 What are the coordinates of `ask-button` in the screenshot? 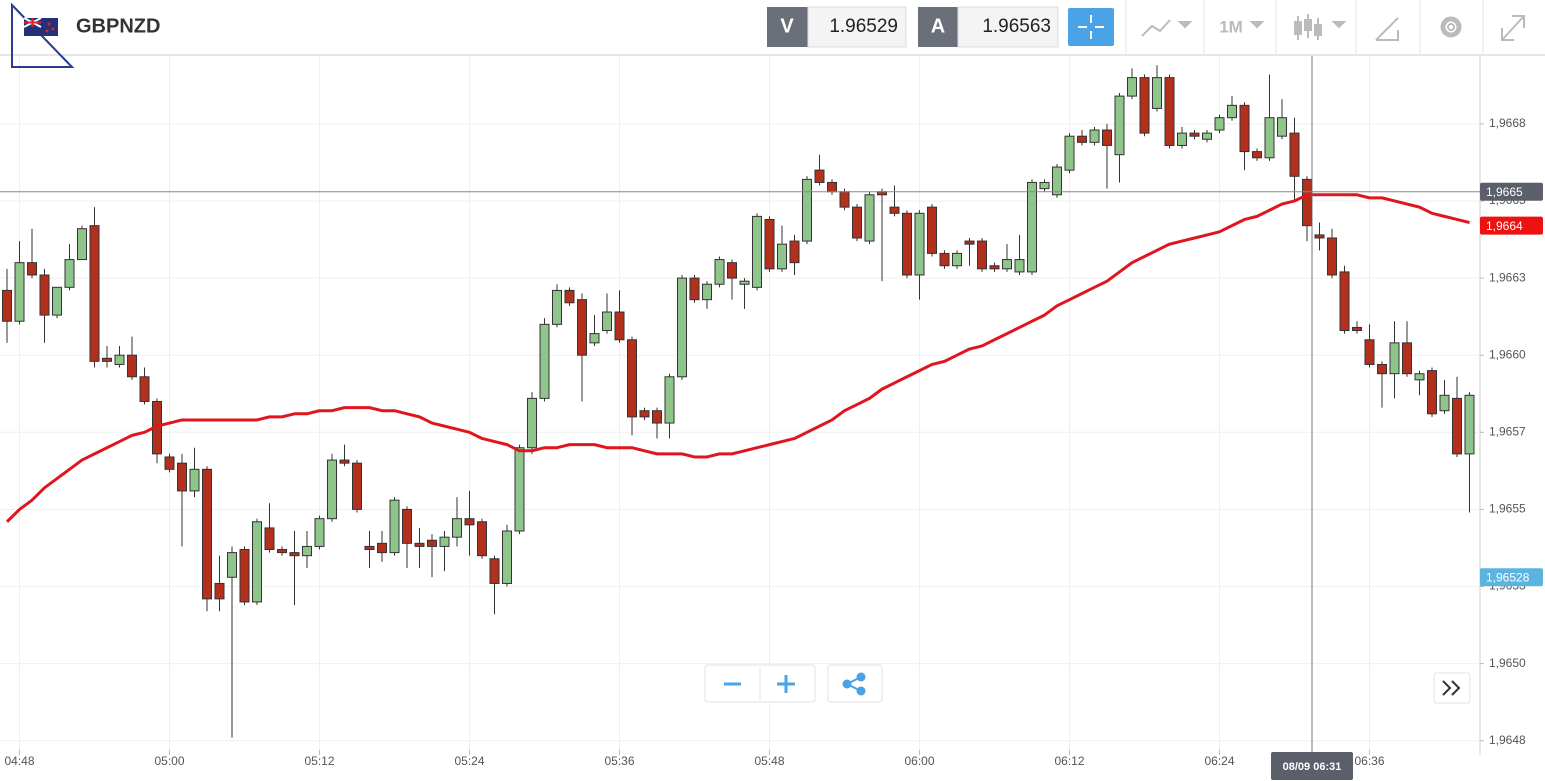 It's located at (938, 27).